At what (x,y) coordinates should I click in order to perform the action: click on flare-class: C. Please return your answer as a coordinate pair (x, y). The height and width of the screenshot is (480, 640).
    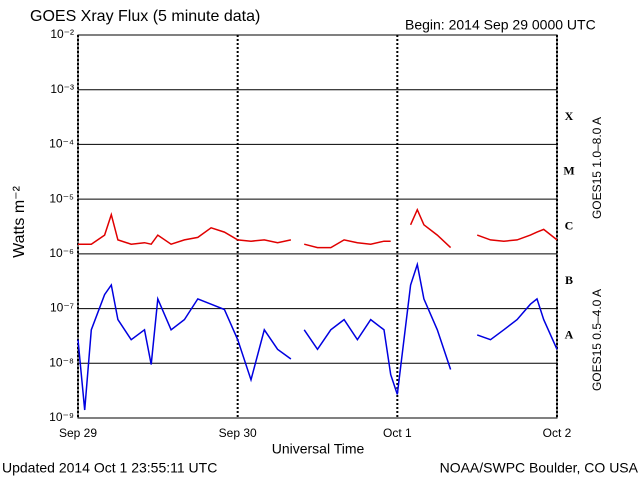
    Looking at the image, I should click on (569, 225).